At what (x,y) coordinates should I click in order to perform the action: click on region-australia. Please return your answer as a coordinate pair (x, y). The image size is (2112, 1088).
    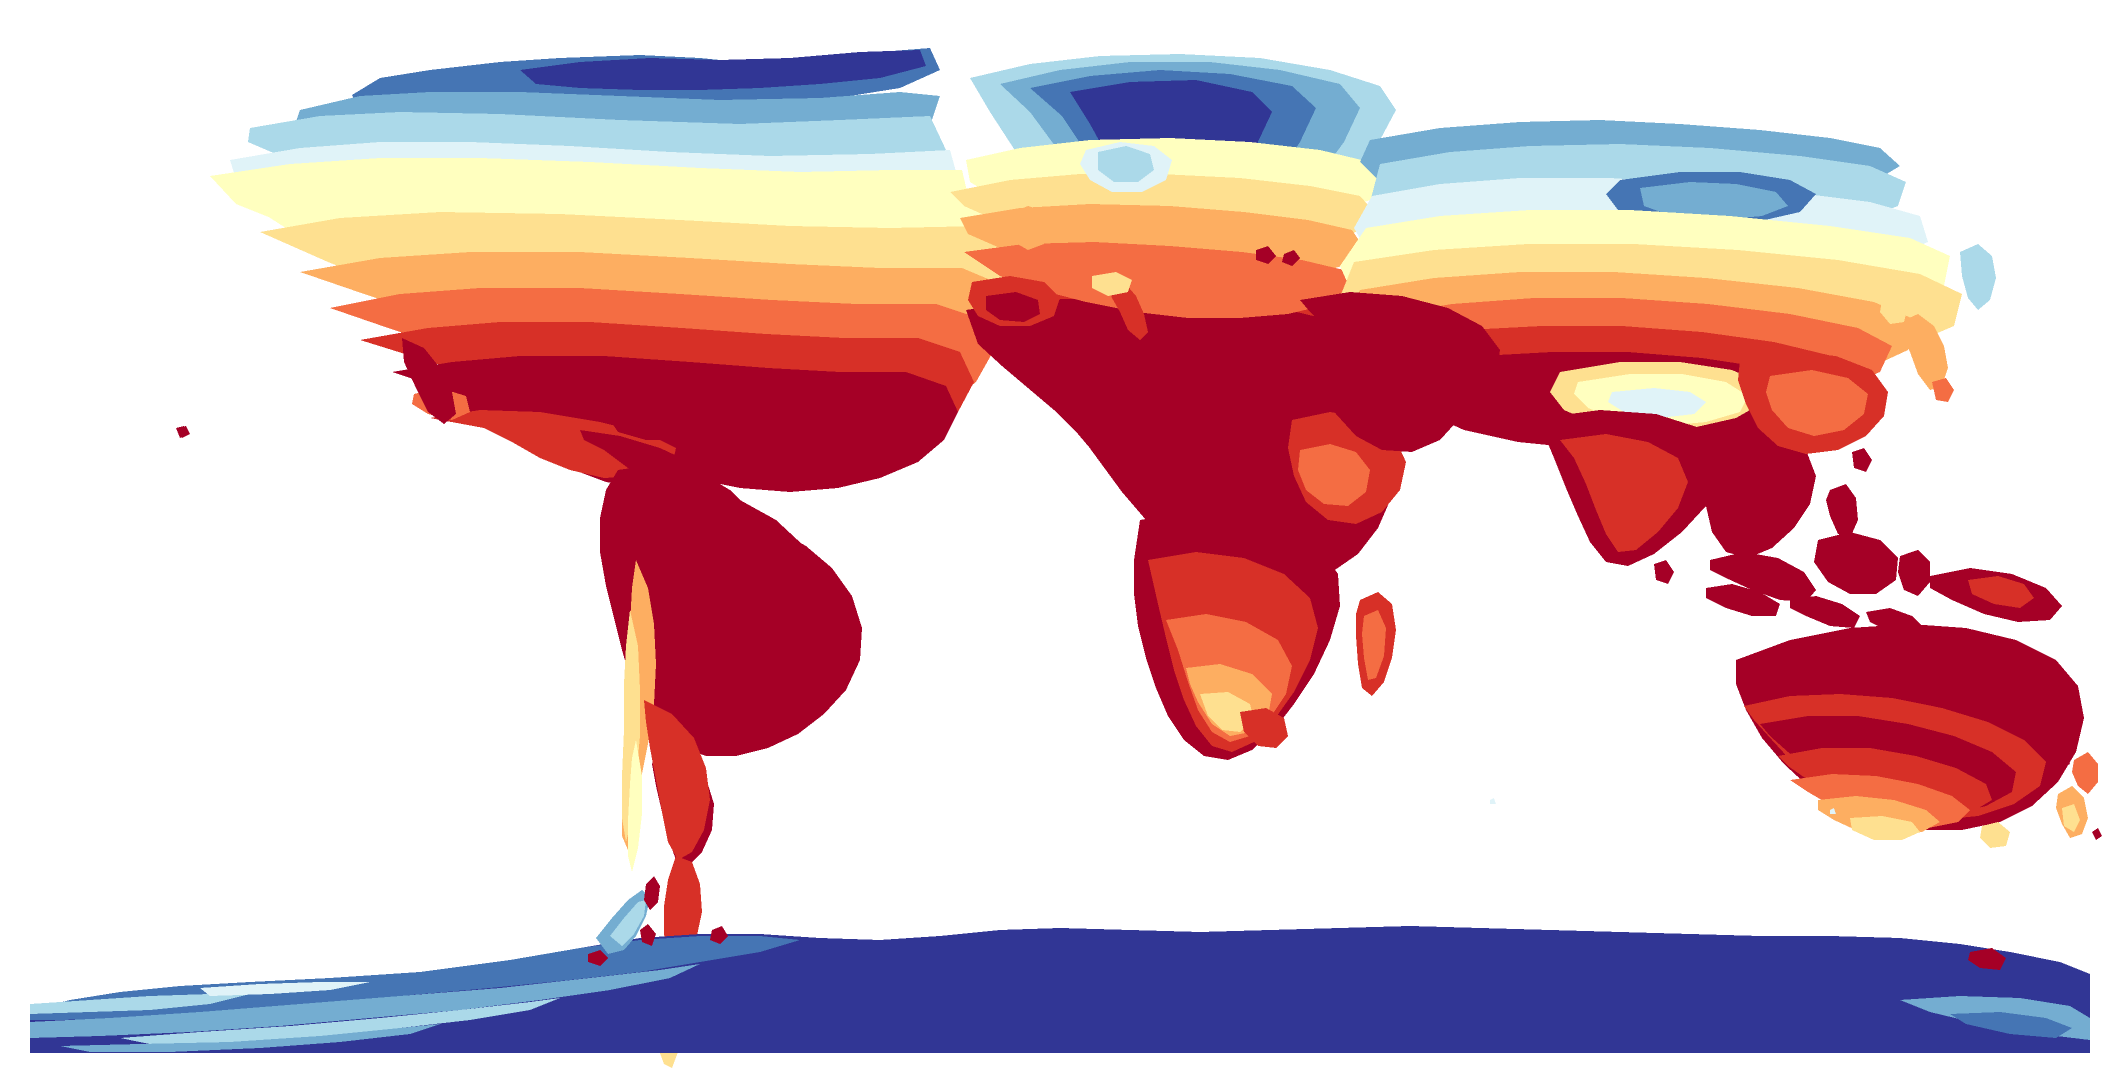
    Looking at the image, I should click on (1917, 736).